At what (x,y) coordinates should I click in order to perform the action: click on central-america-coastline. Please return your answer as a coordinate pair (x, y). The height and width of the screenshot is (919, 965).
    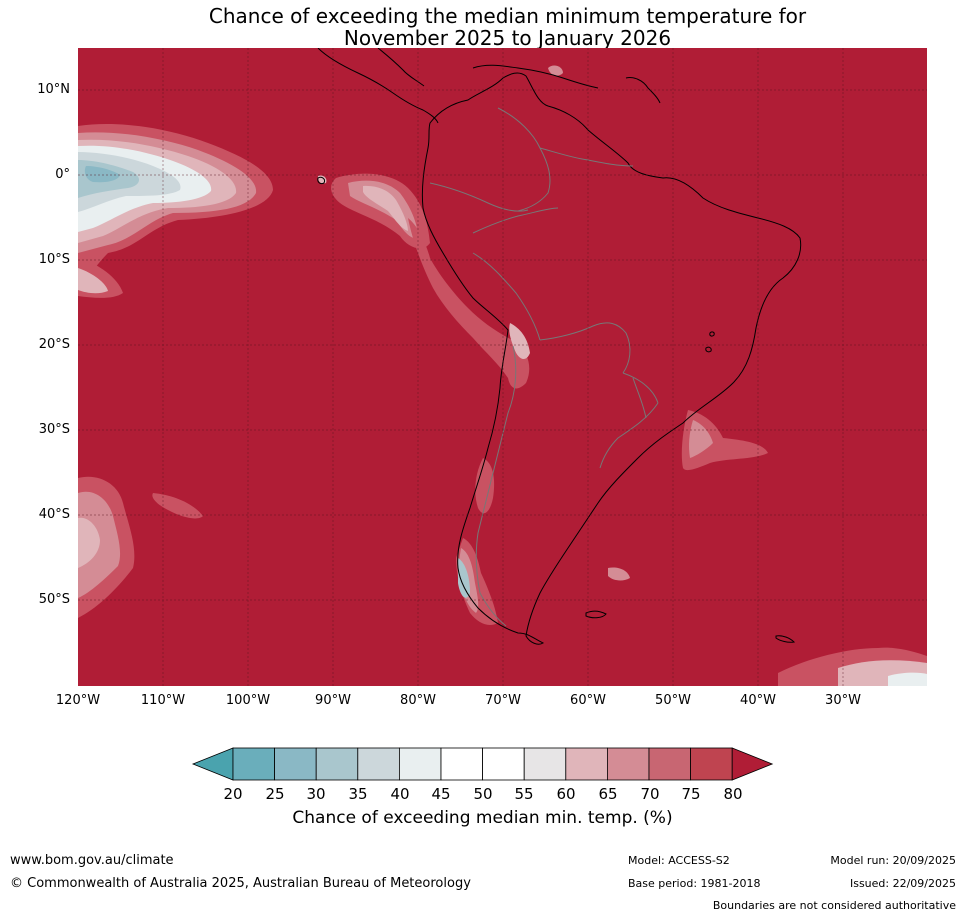
    Looking at the image, I should click on (378, 86).